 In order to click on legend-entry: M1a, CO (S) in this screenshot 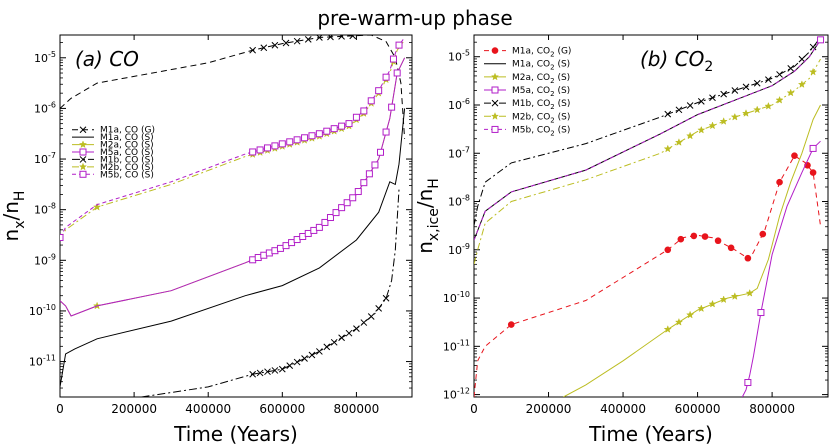, I will do `click(127, 138)`.